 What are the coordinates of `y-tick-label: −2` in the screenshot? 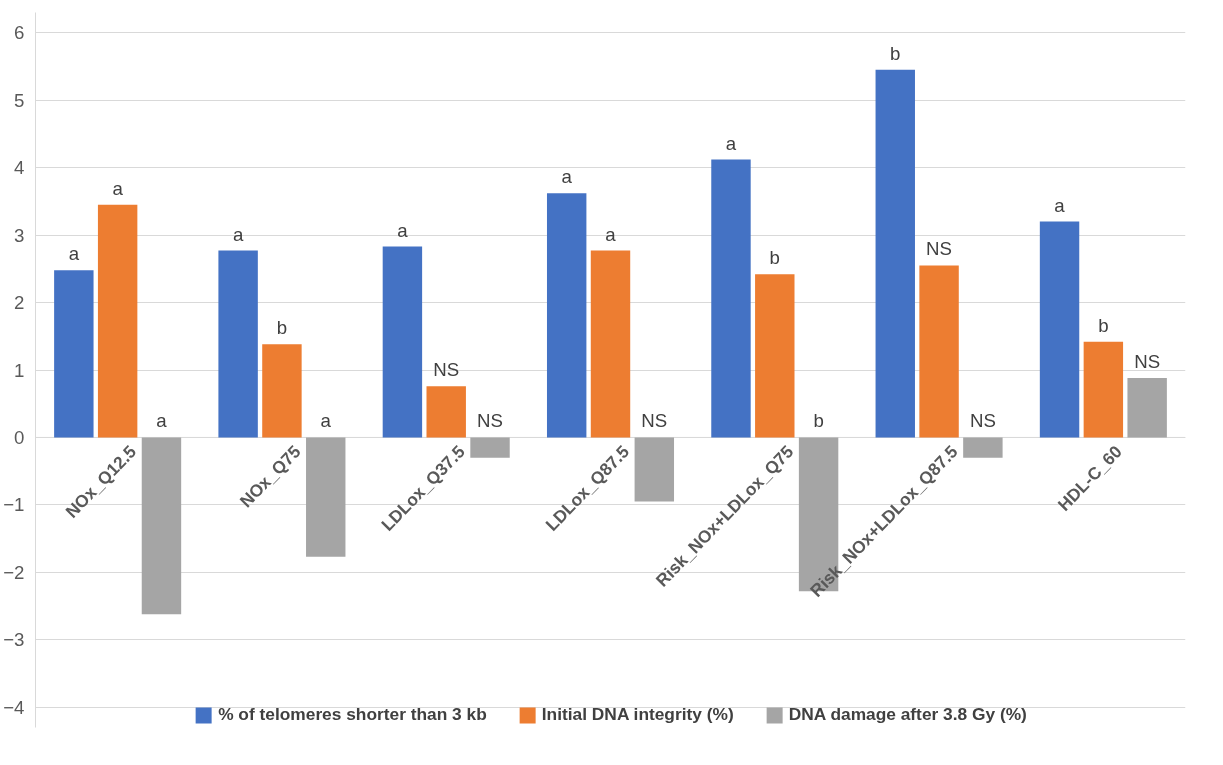 It's located at (14, 572).